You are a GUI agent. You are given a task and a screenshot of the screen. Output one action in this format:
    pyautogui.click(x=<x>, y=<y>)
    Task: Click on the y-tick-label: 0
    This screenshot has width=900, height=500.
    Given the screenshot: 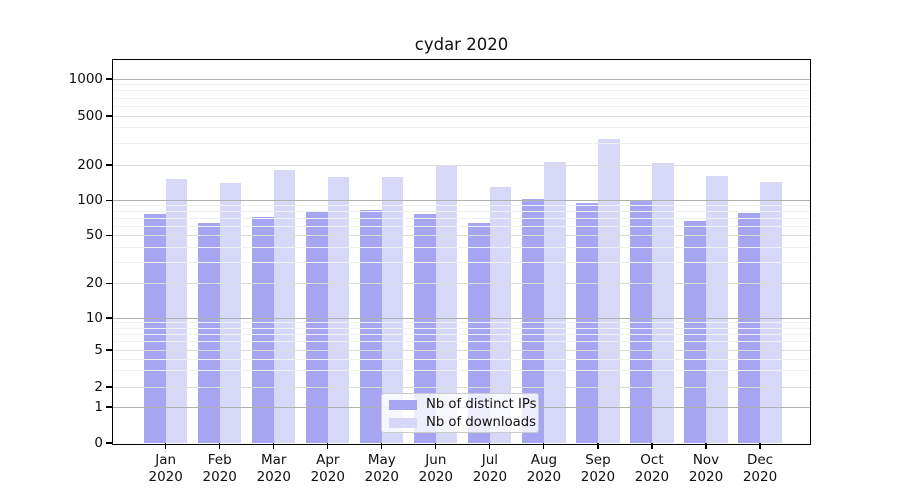 What is the action you would take?
    pyautogui.click(x=98, y=442)
    